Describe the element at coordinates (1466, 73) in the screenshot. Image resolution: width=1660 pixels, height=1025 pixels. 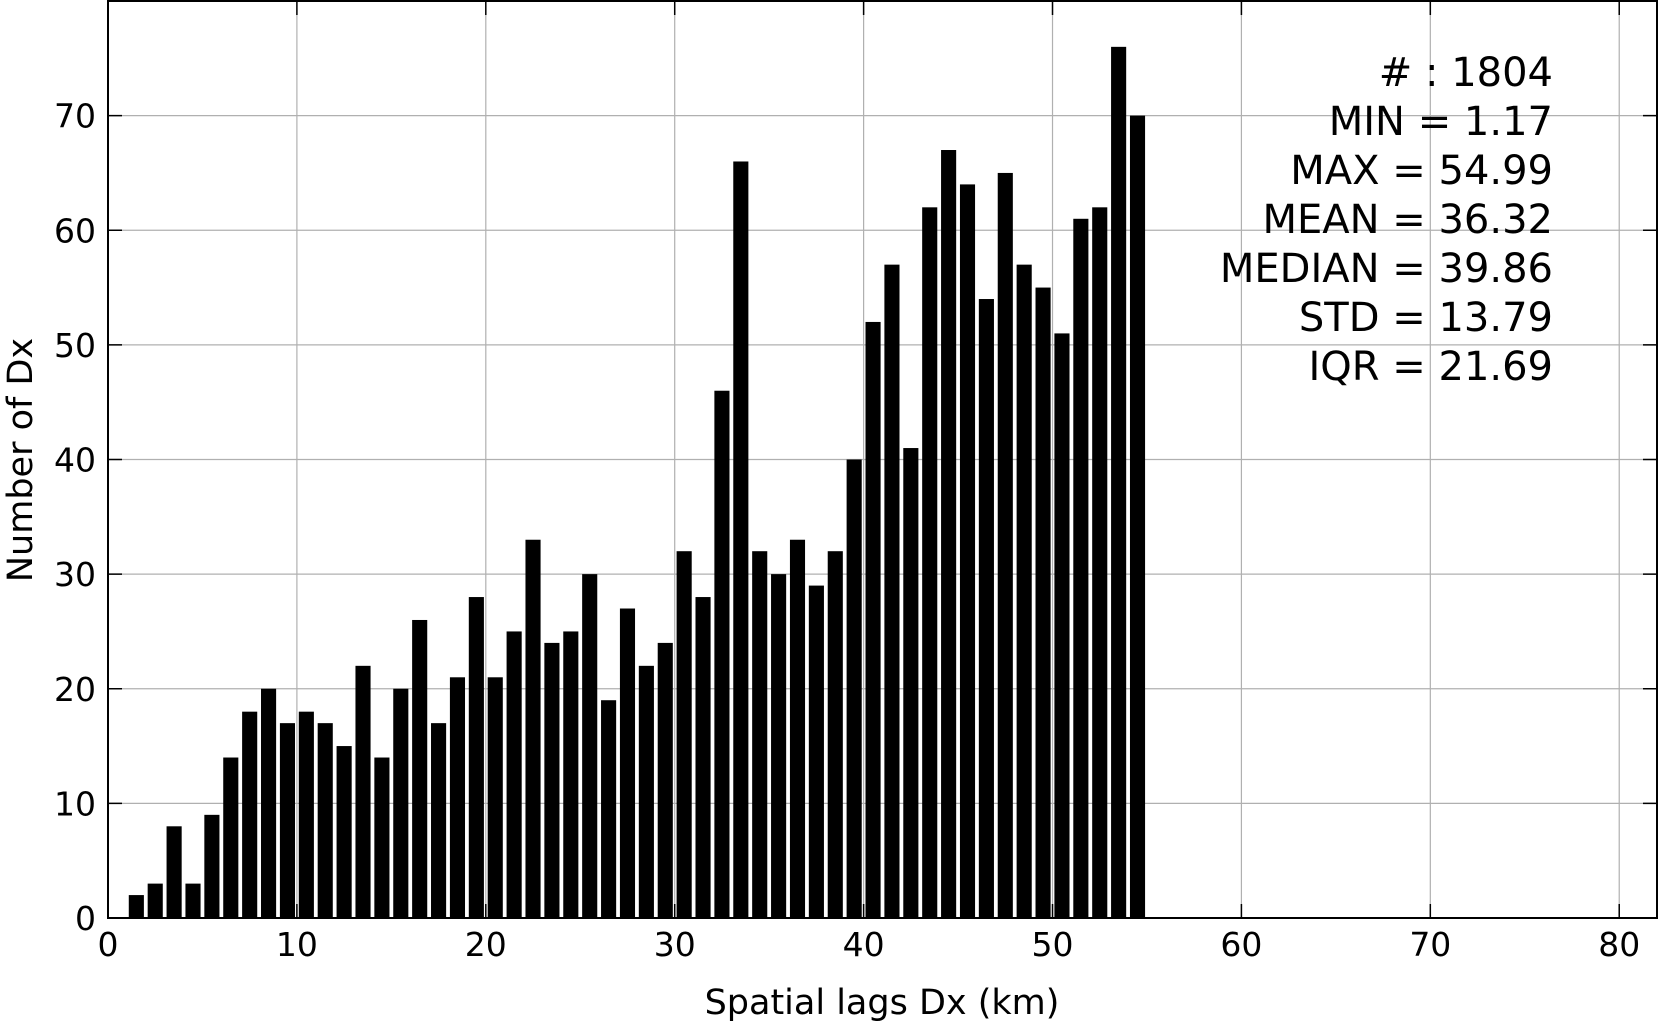
I see `stat-line: # : 1804` at that location.